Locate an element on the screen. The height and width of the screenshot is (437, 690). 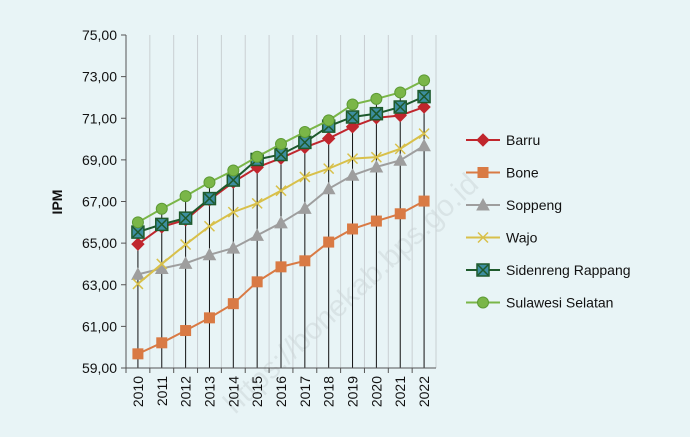
x-tick-label: 2012 is located at coordinates (186, 391).